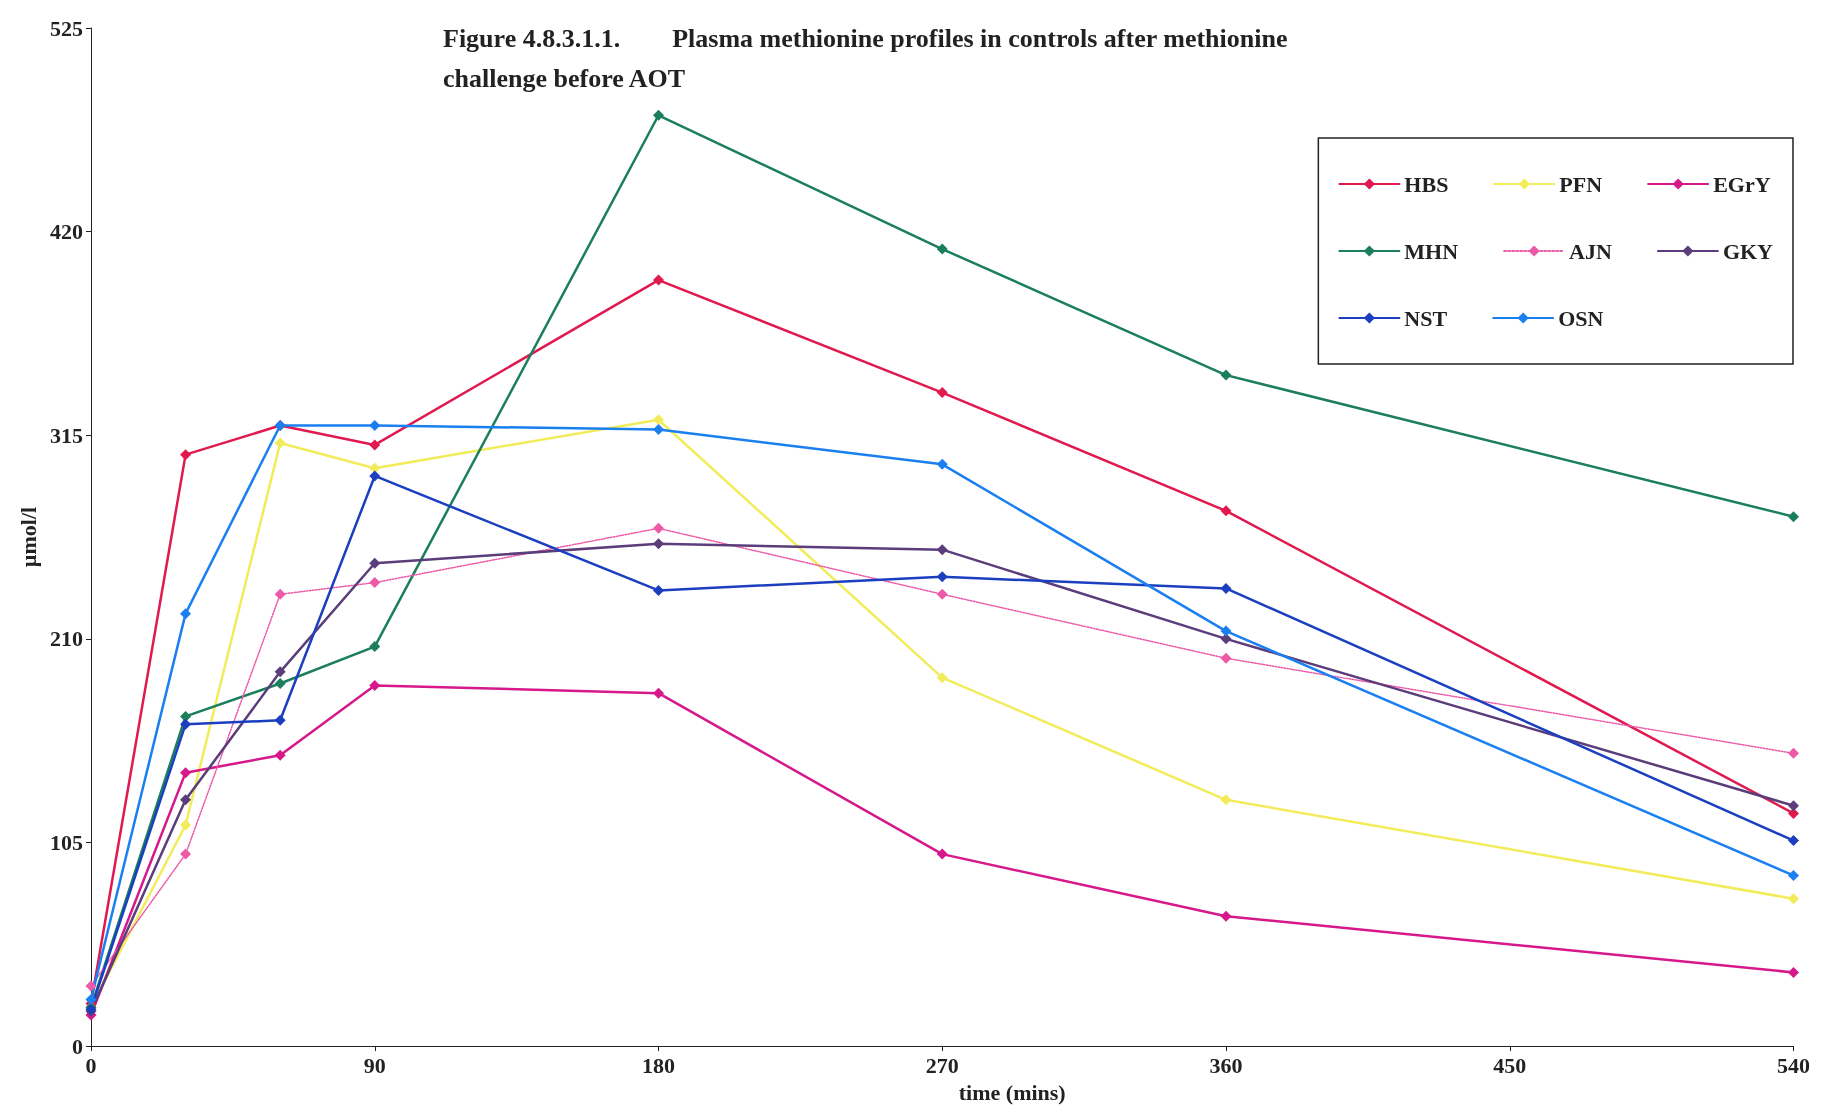 The width and height of the screenshot is (1821, 1116). I want to click on x-tick-label: 450, so click(1510, 1065).